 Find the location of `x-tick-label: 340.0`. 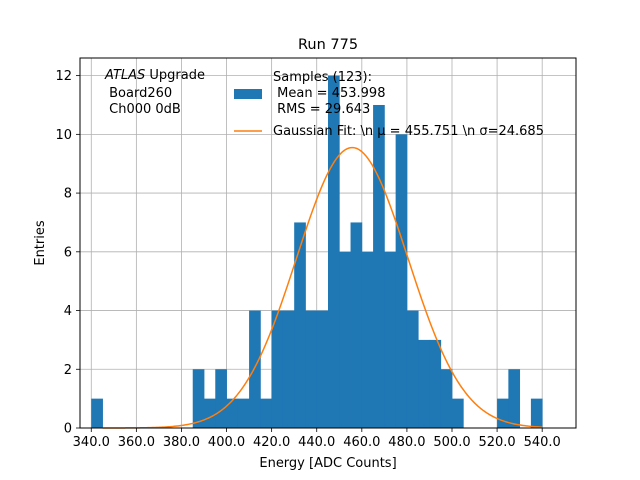

x-tick-label: 340.0 is located at coordinates (91, 442).